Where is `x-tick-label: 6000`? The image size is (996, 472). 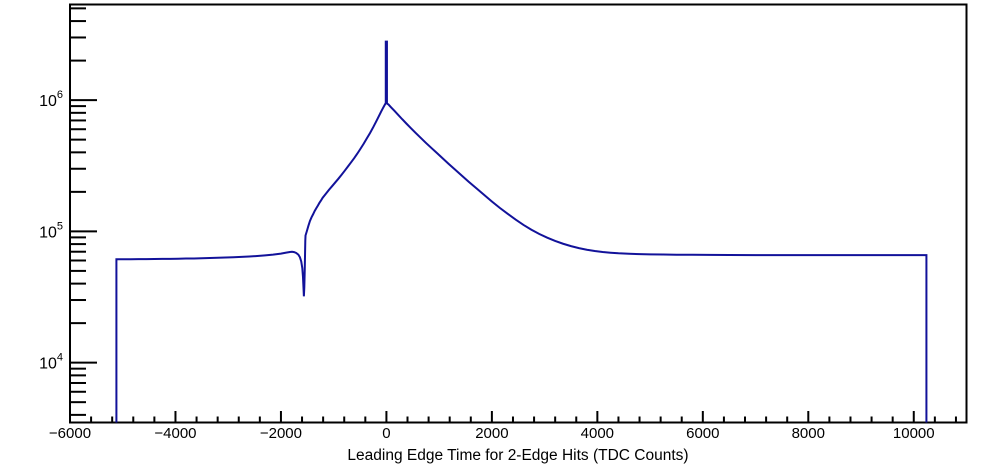 x-tick-label: 6000 is located at coordinates (702, 433).